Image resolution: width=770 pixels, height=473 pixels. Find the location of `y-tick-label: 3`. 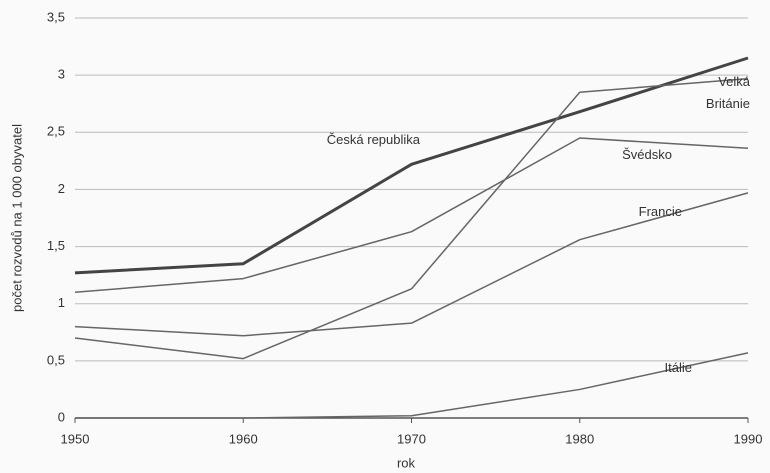

y-tick-label: 3 is located at coordinates (61, 74).